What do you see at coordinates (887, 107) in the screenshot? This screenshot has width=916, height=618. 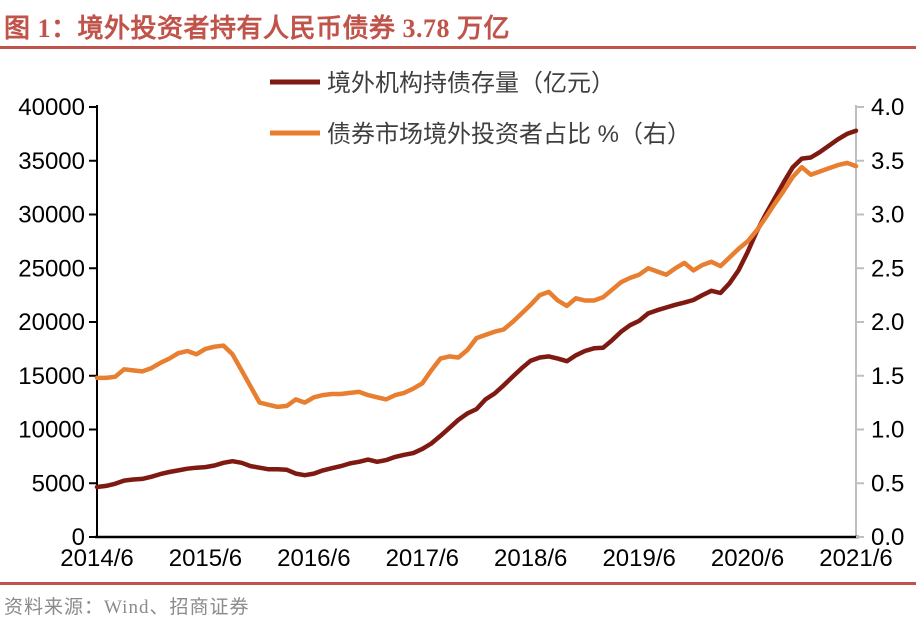 I see `y-axis-right-label: 4.0` at bounding box center [887, 107].